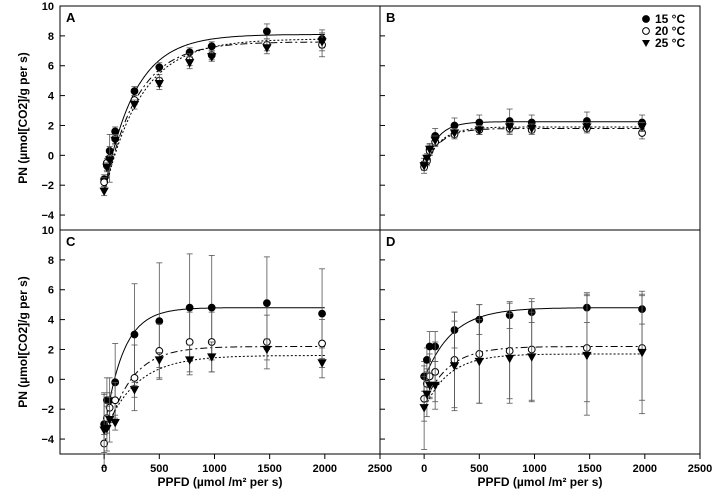 The width and height of the screenshot is (720, 491). I want to click on ytick-label-bottom--2: −2, so click(47, 410).